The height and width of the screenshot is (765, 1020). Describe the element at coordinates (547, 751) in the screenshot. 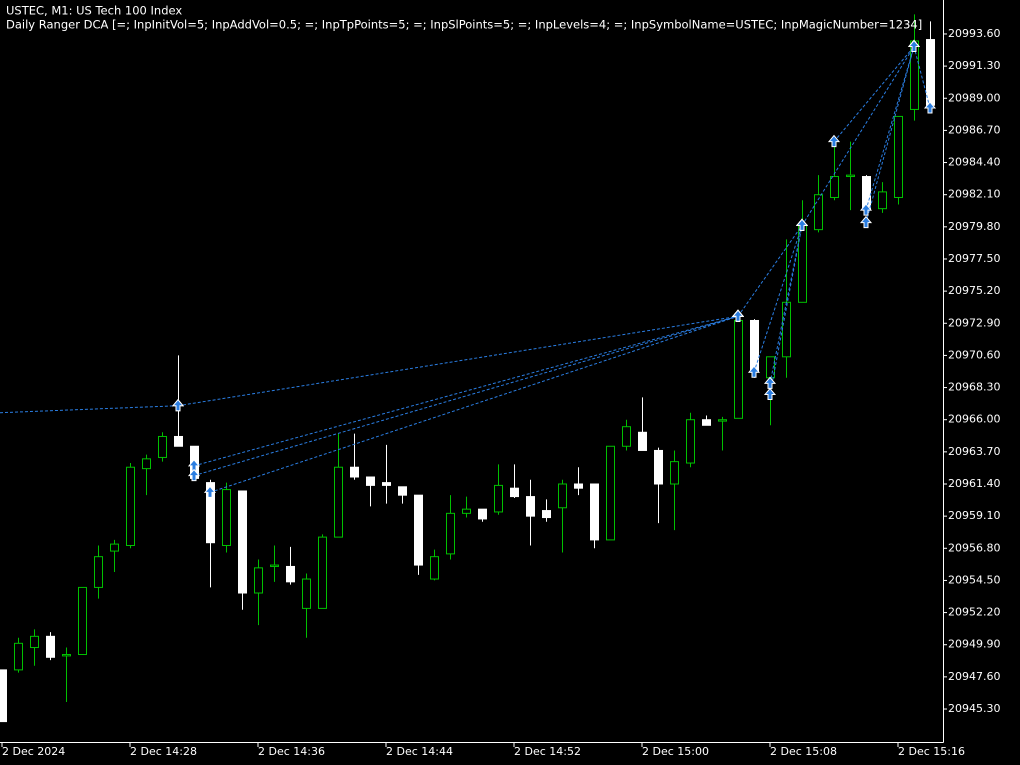

I see `x-tick-label: 2 Dec 14:52` at that location.